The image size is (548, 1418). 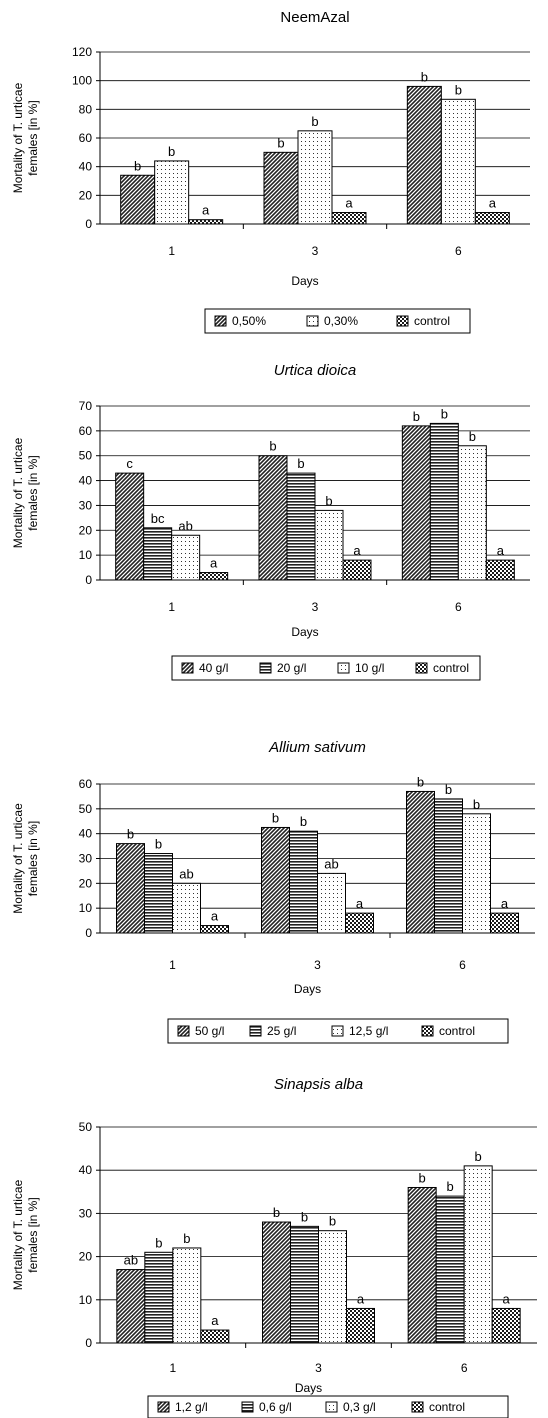 What do you see at coordinates (359, 1407) in the screenshot?
I see `legend-label: 0,3 g/l` at bounding box center [359, 1407].